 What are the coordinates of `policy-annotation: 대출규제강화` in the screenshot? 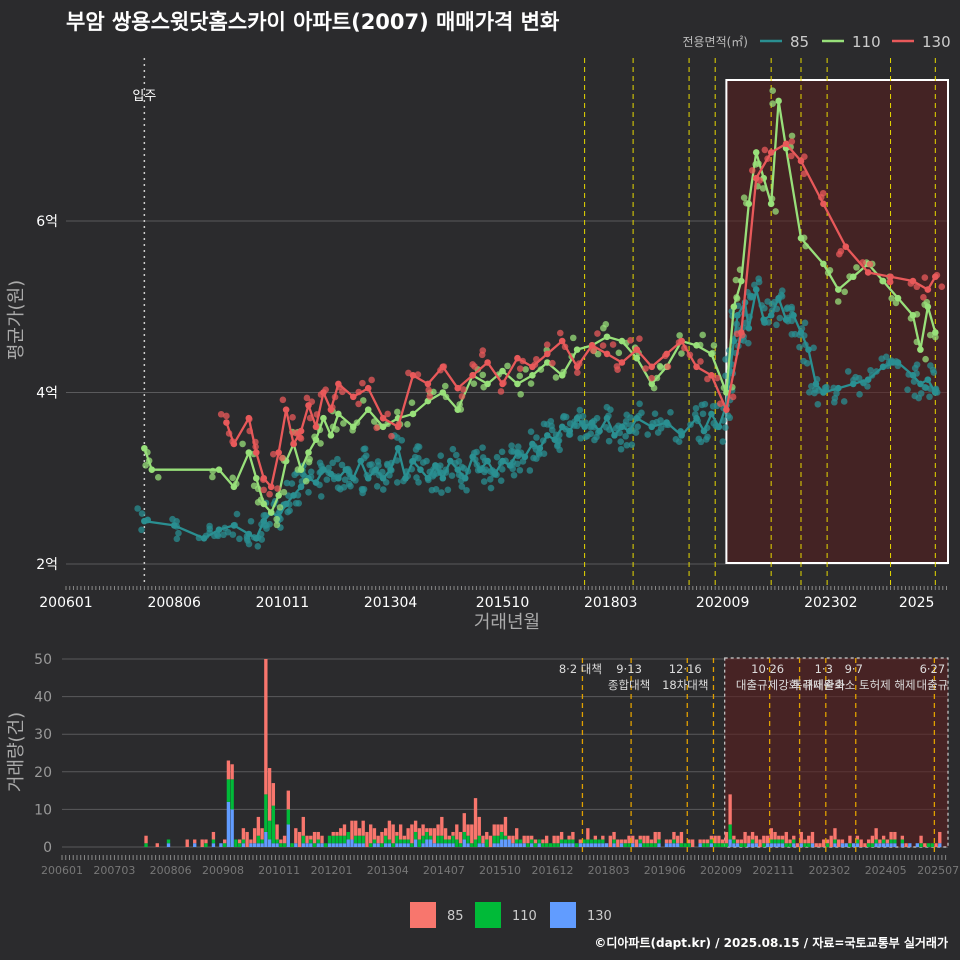 It's located at (768, 685).